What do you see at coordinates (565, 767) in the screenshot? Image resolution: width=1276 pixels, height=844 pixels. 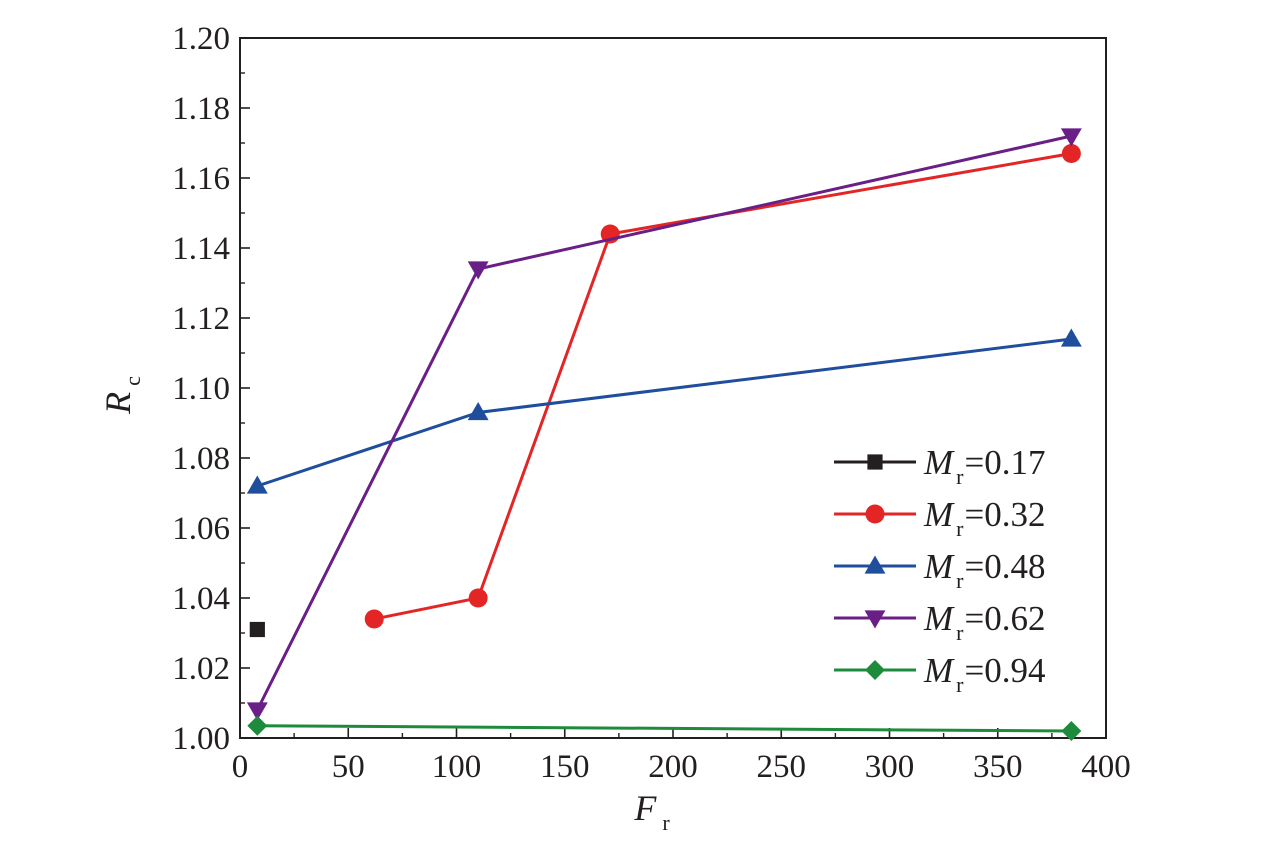 I see `x-tick-label: 150` at bounding box center [565, 767].